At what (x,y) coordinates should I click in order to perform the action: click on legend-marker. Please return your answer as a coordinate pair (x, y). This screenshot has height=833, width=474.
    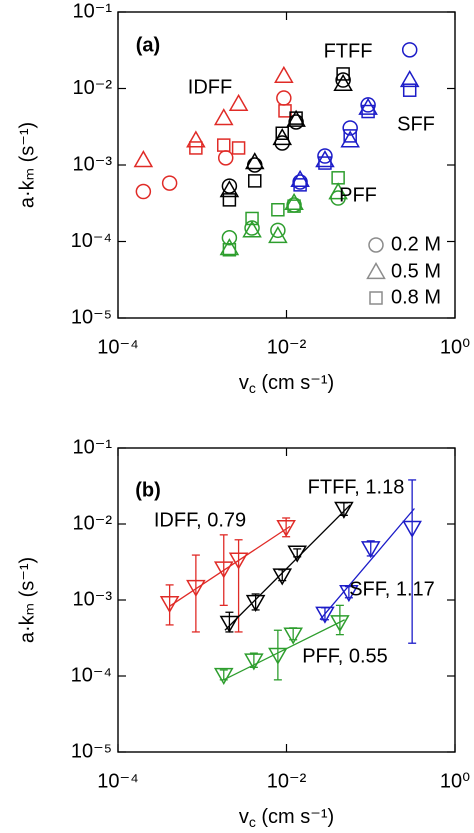
    Looking at the image, I should click on (376, 298).